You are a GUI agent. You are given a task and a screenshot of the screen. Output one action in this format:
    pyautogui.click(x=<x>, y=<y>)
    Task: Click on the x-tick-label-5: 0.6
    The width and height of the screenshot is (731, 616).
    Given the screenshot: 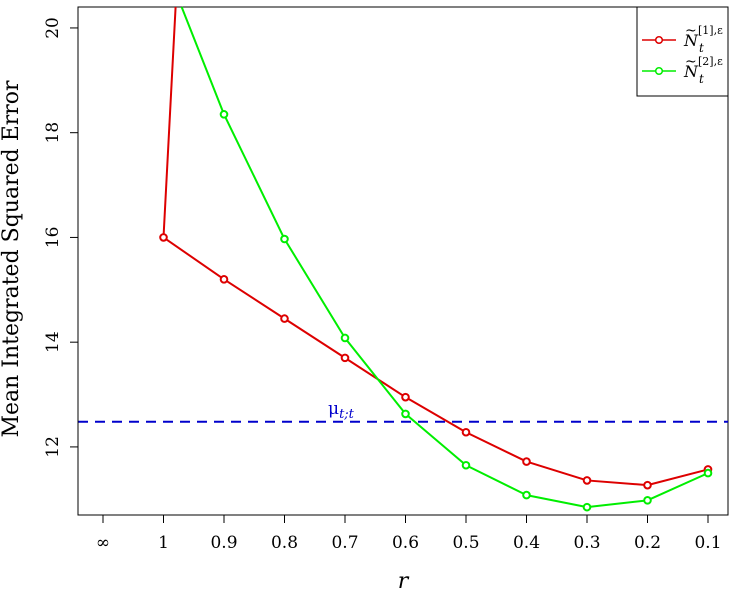 What is the action you would take?
    pyautogui.click(x=405, y=543)
    